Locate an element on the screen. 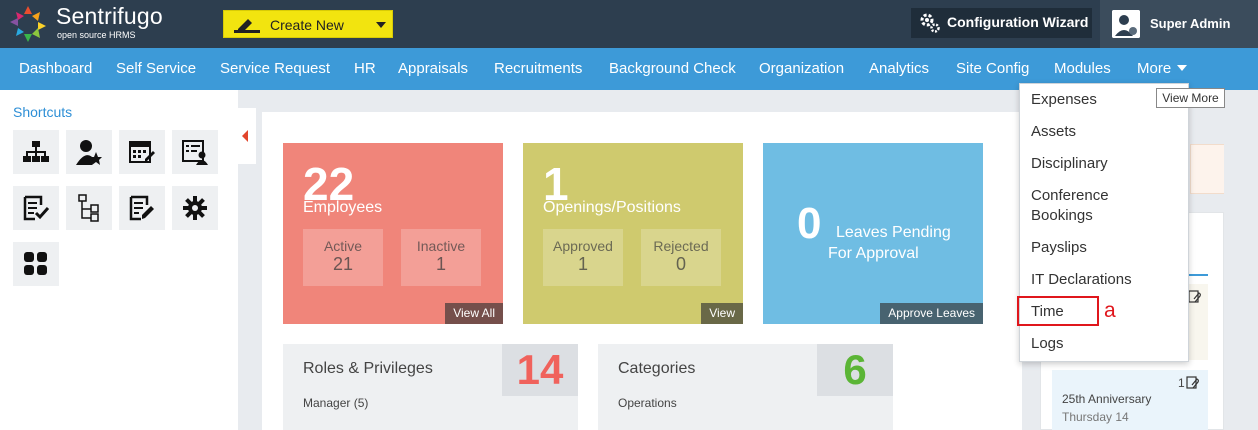  arrow-left-icon is located at coordinates (245, 136).